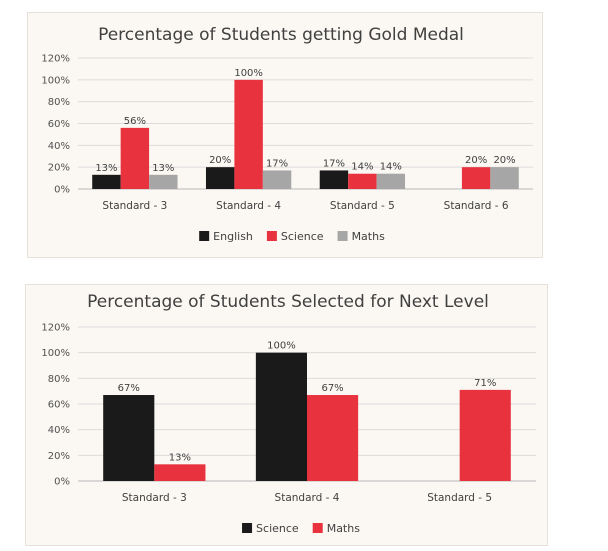 Image resolution: width=608 pixels, height=551 pixels. I want to click on data-label-maths-standard-5: 14%, so click(391, 167).